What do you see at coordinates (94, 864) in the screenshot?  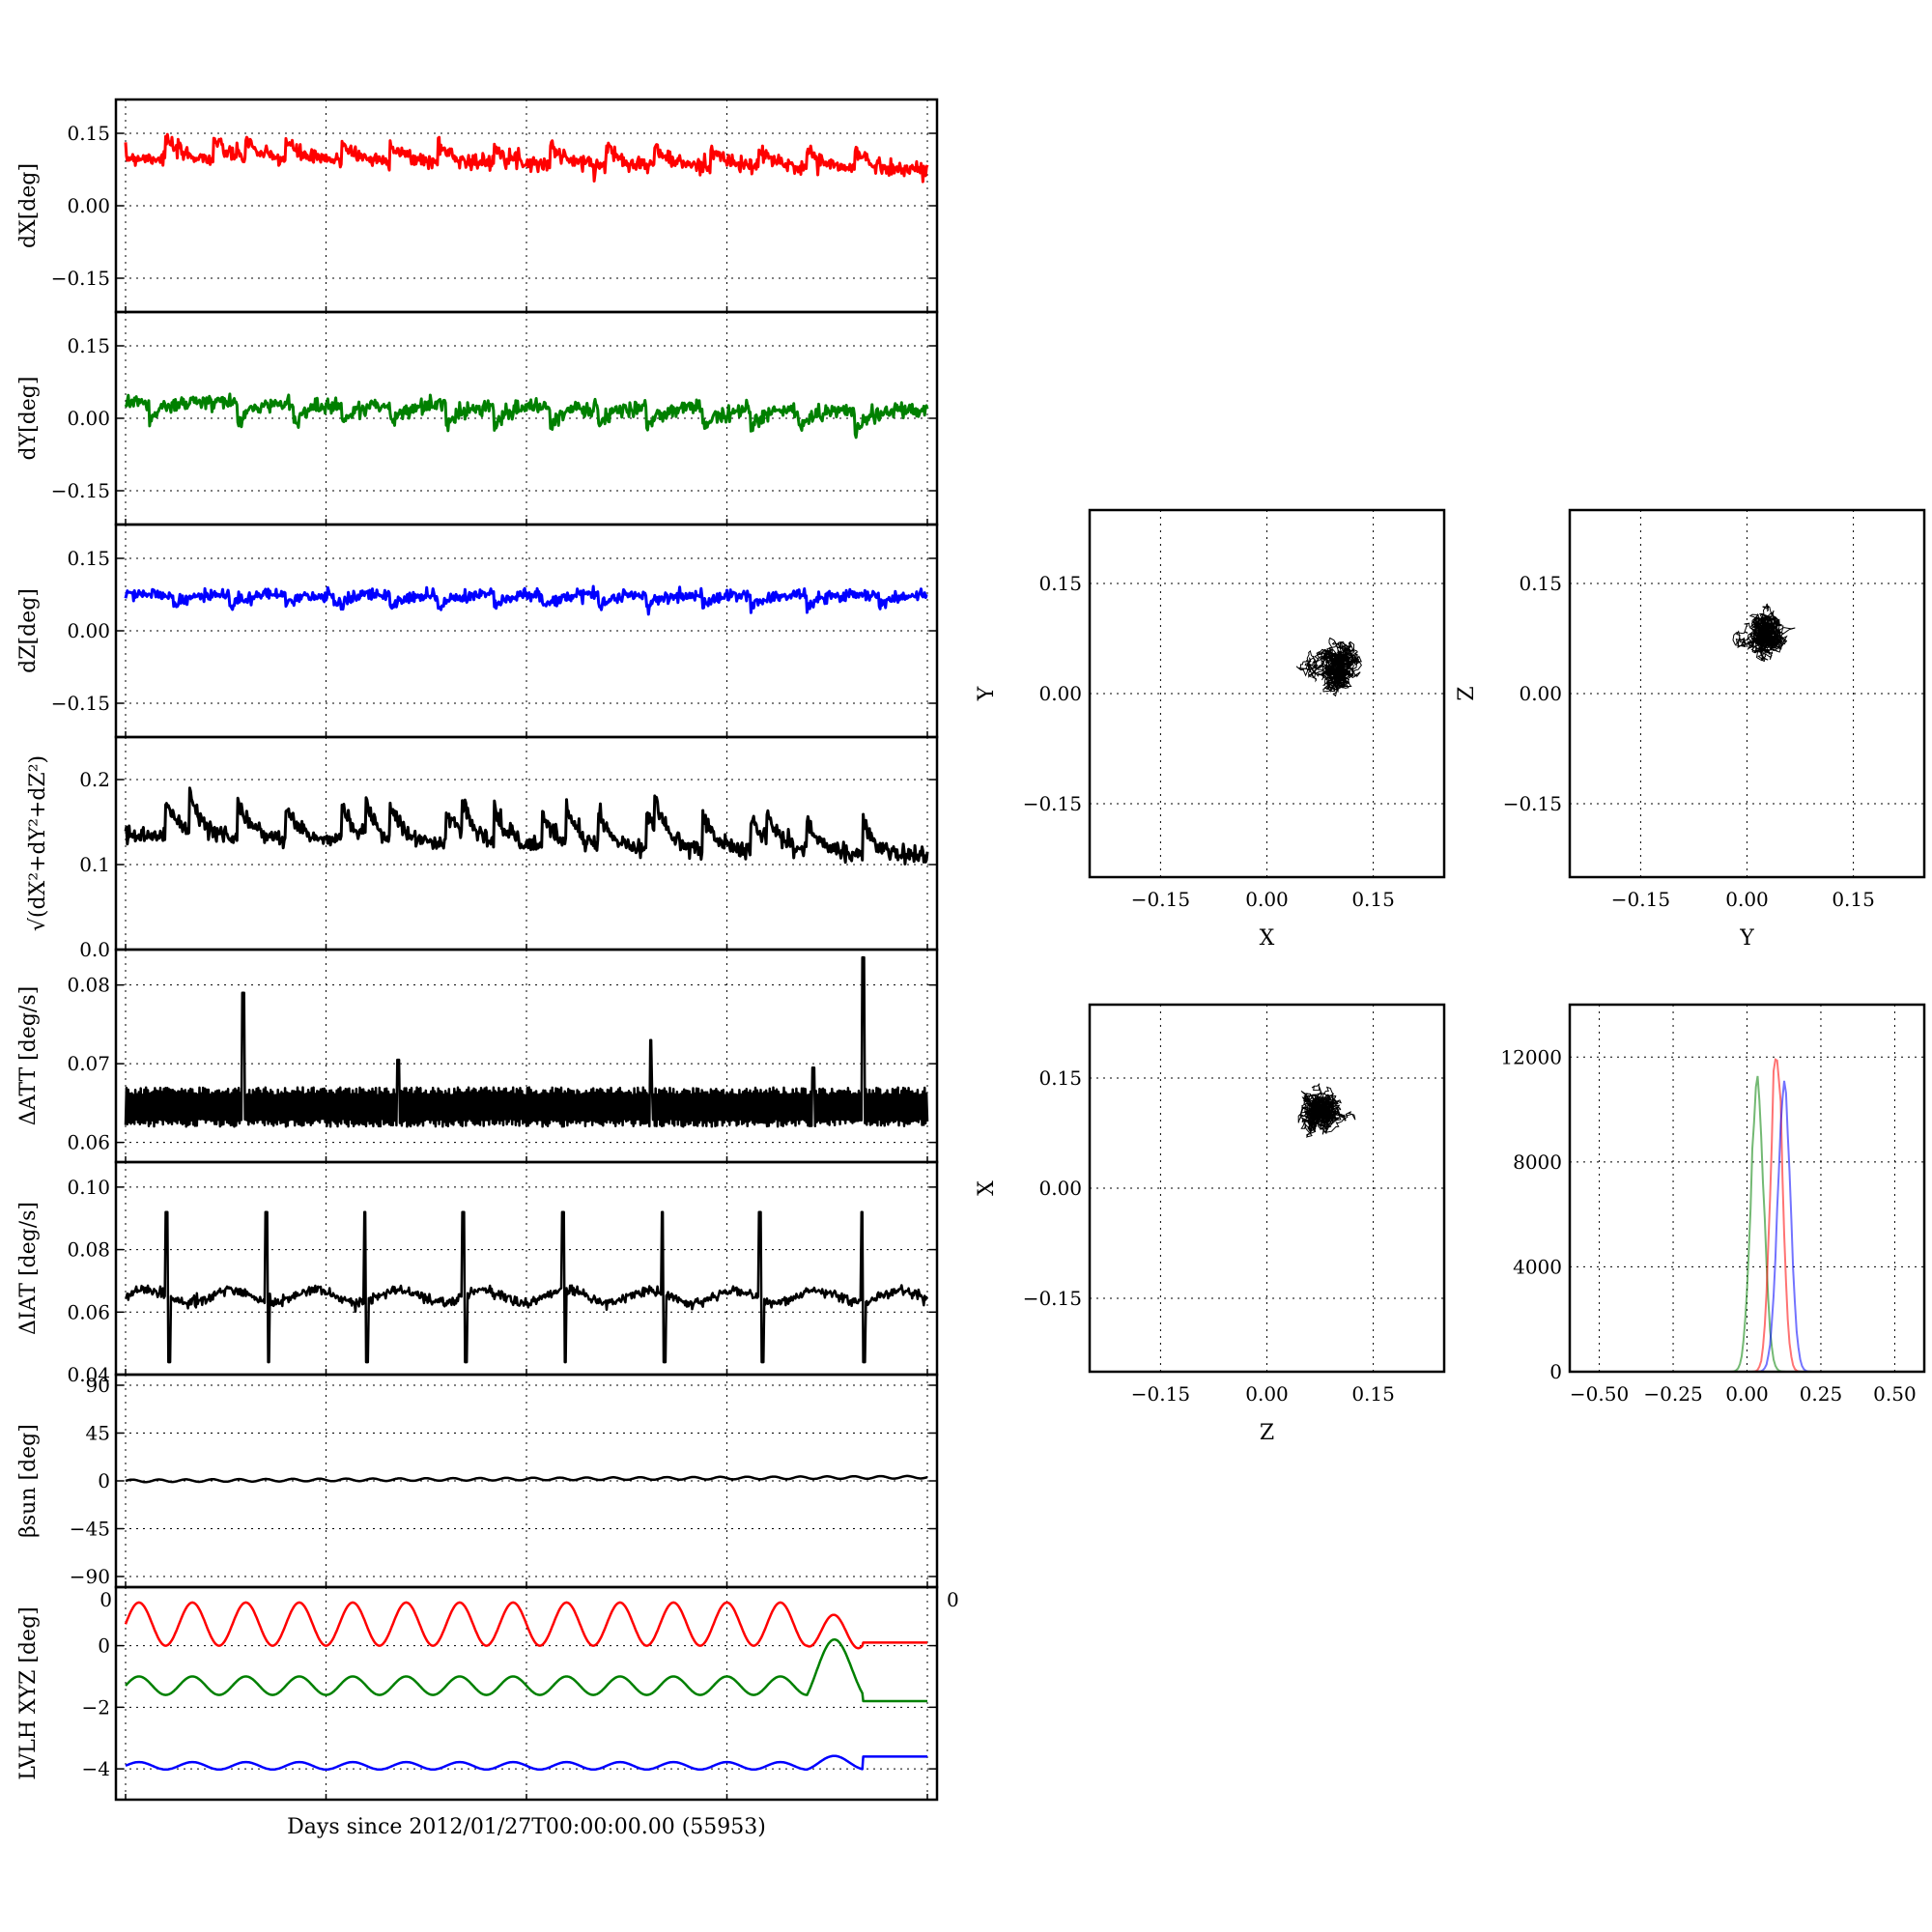 I see `y-tick-label: 0.1` at bounding box center [94, 864].